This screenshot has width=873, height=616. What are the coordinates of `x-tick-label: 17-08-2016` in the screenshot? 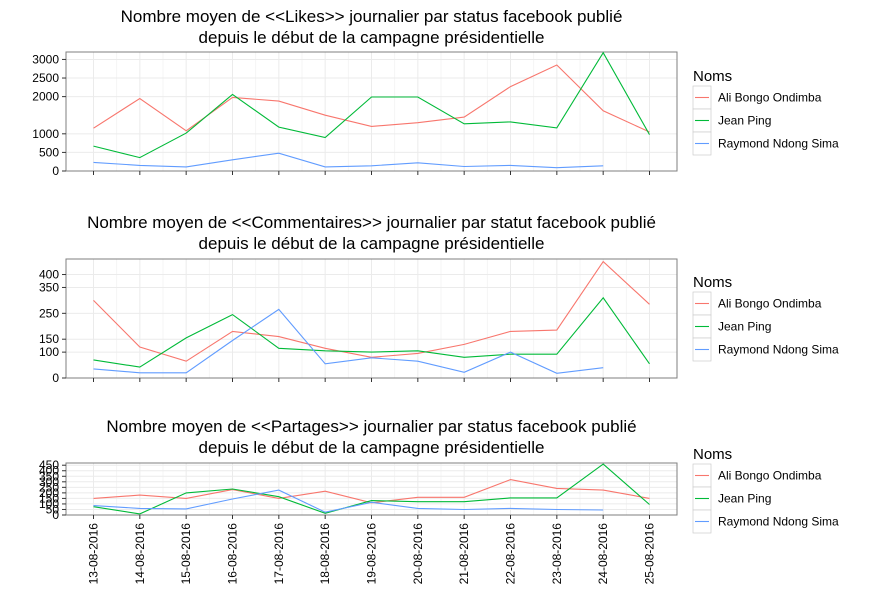 It's located at (279, 554).